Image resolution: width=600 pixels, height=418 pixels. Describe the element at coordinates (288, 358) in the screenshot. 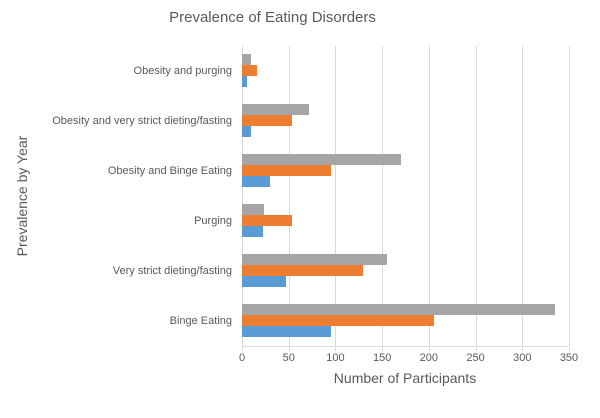

I see `tick-label-50: 50` at that location.